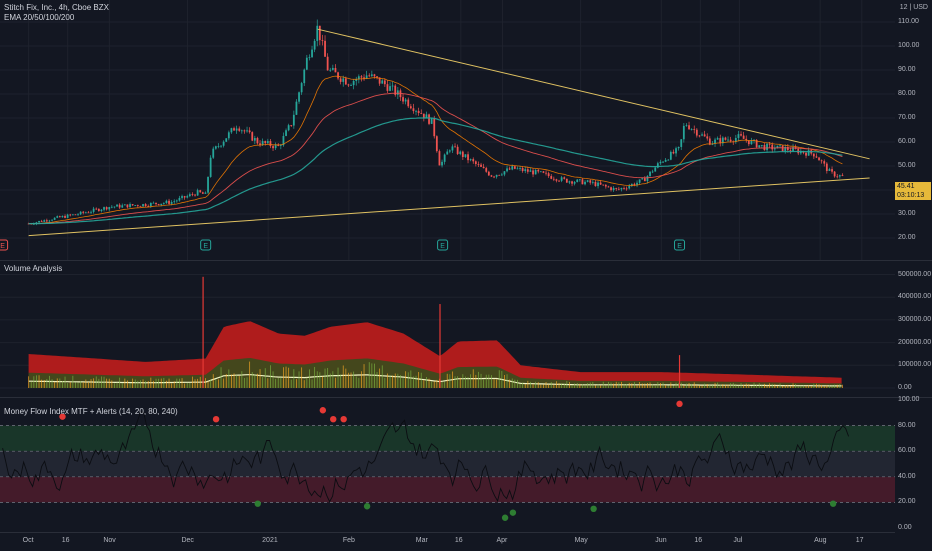 The image size is (932, 551). What do you see at coordinates (343, 419) in the screenshot?
I see `overbought-signal` at bounding box center [343, 419].